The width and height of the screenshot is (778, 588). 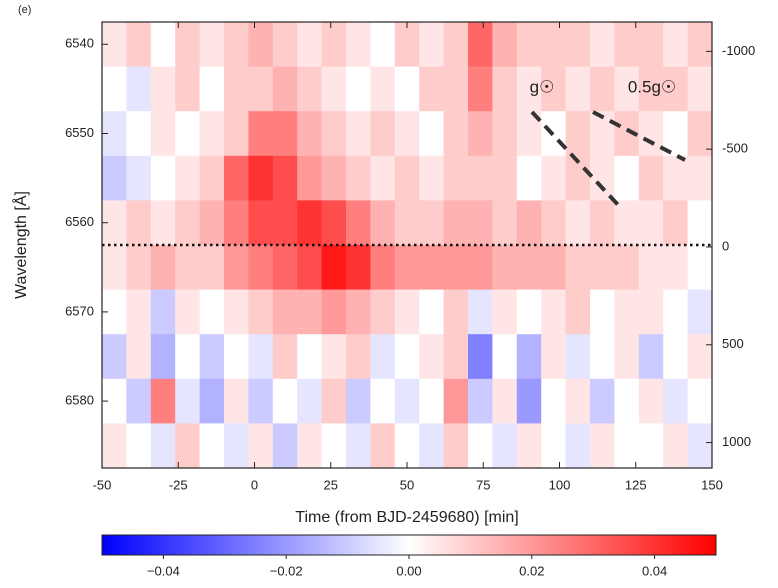 What do you see at coordinates (407, 484) in the screenshot?
I see `x-tick-label: 50` at bounding box center [407, 484].